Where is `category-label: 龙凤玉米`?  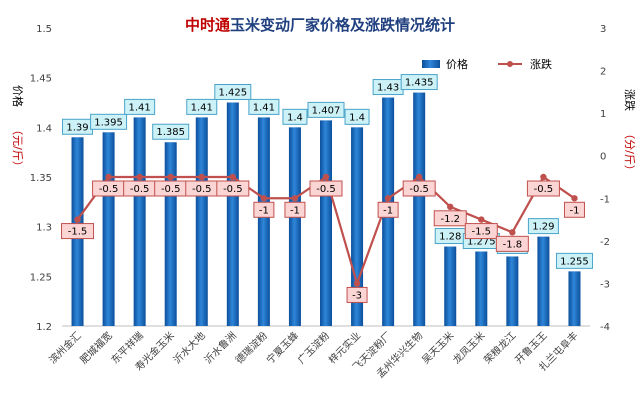 category-label: 龙凤玉米 is located at coordinates (468, 347).